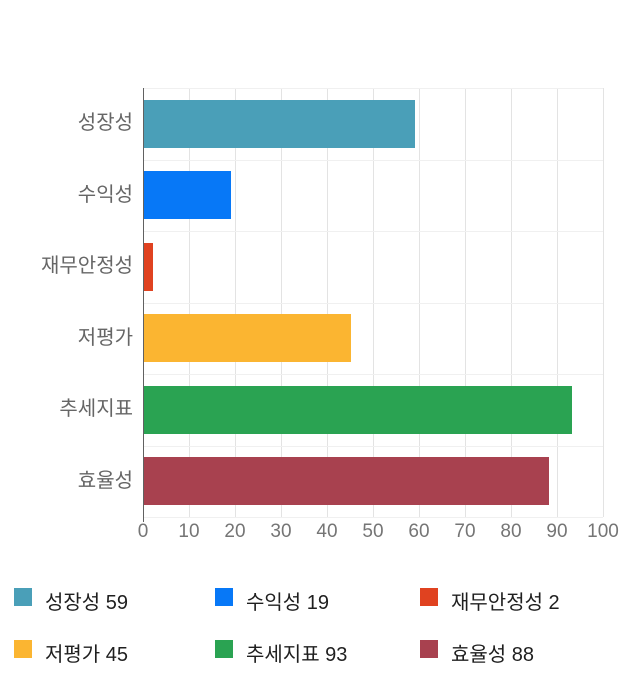 This screenshot has height=700, width=640. Describe the element at coordinates (358, 409) in the screenshot. I see `bar-추세지표` at that location.